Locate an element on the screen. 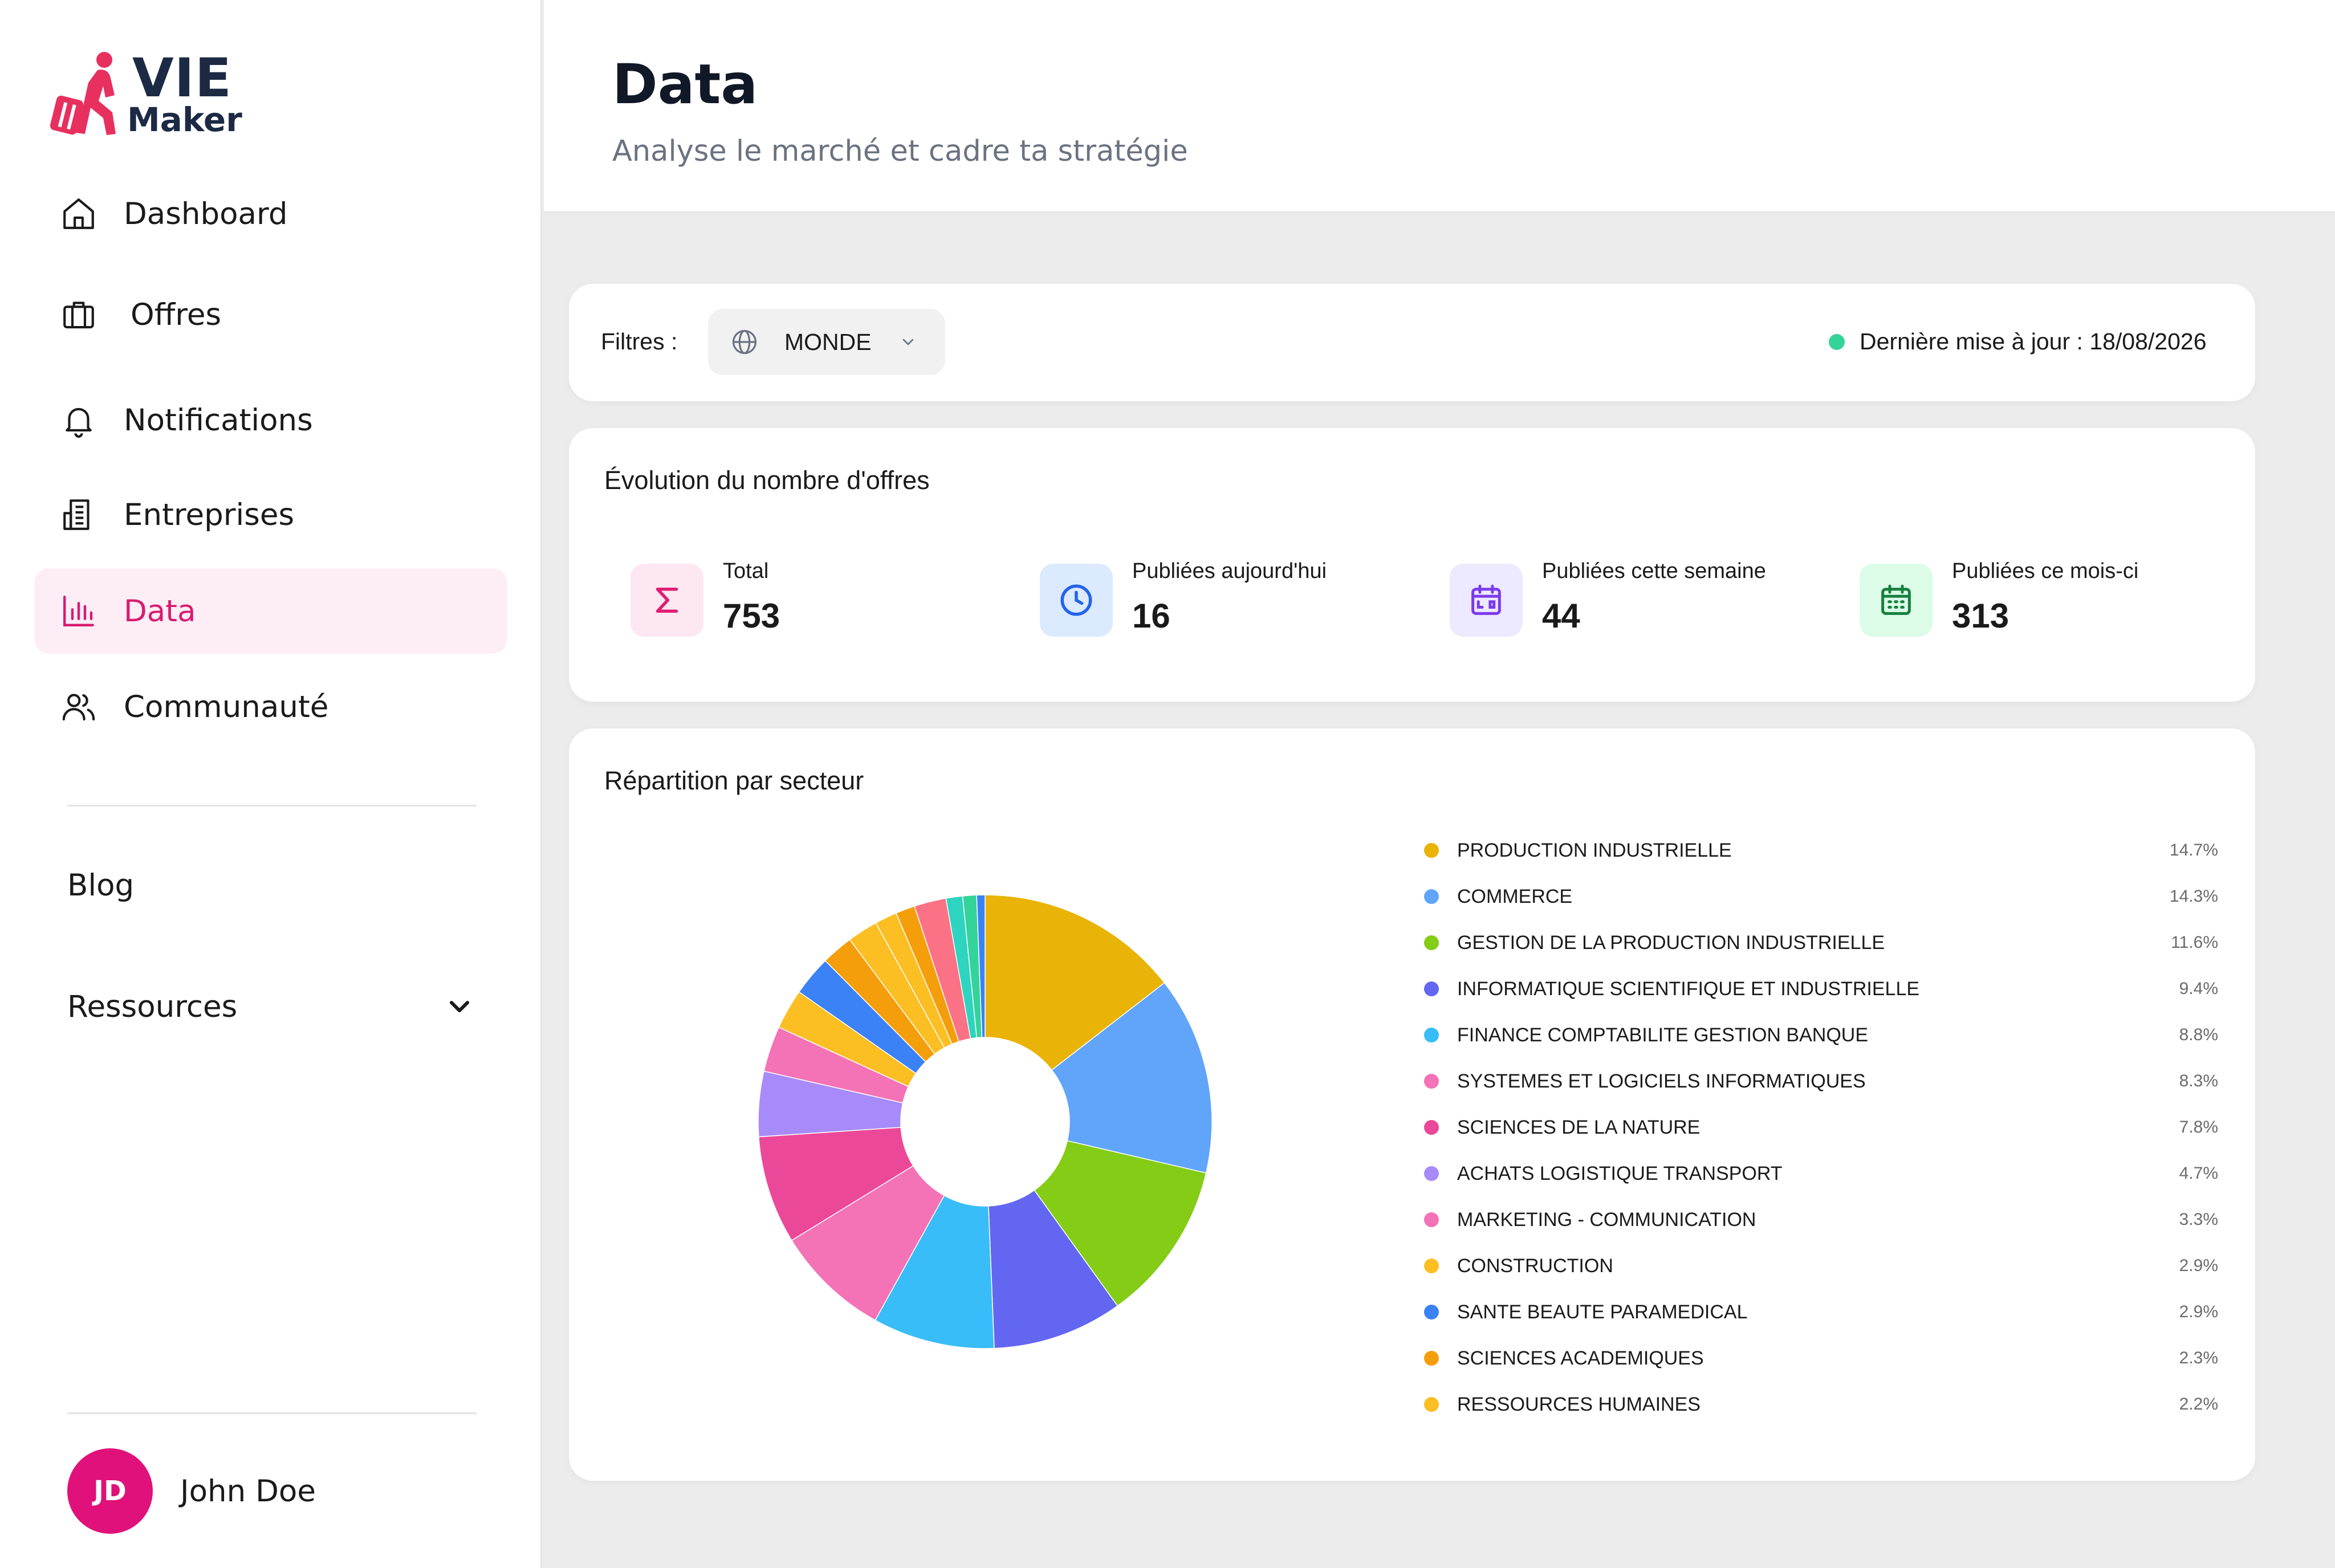 Image resolution: width=2335 pixels, height=1568 pixels. legend-label: CONSTRUCTION is located at coordinates (1535, 1266).